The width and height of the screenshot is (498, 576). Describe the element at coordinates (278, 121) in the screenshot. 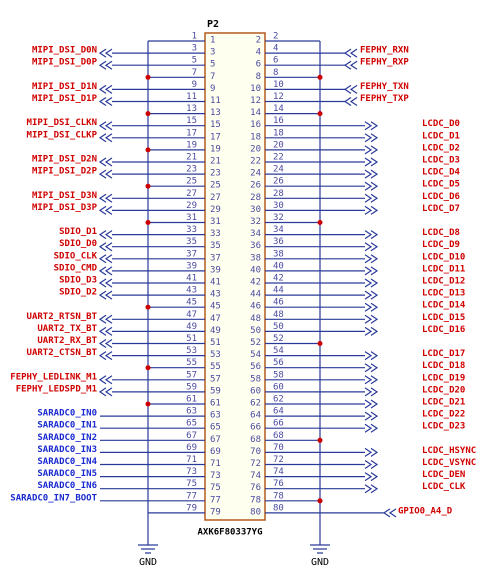

I see `pin-number: 16` at that location.